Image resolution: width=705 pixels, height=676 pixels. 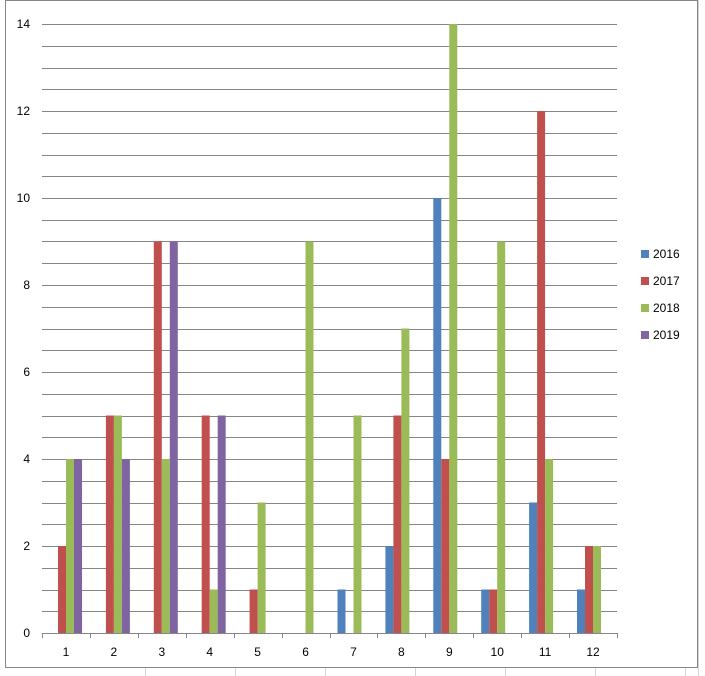 What do you see at coordinates (26, 285) in the screenshot?
I see `y-tick-label: 8` at bounding box center [26, 285].